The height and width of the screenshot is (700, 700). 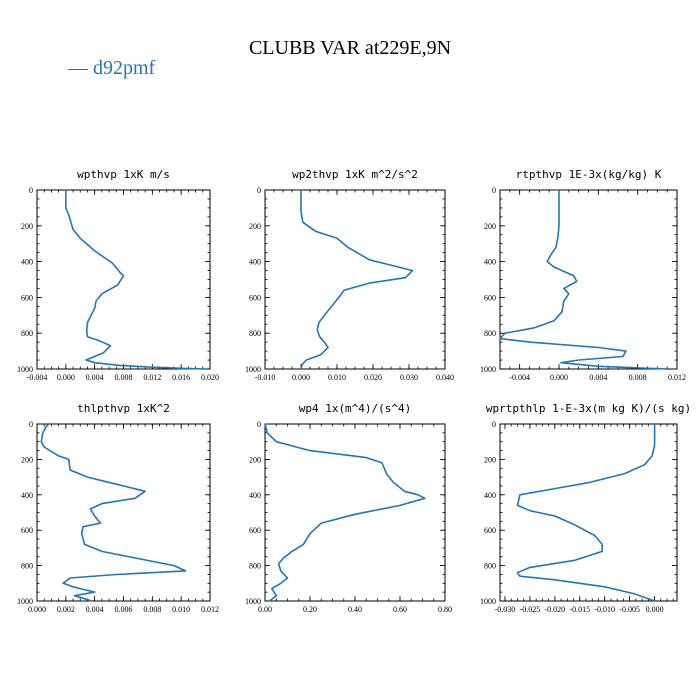 What do you see at coordinates (310, 609) in the screenshot?
I see `x-tick-label: 0.20` at bounding box center [310, 609].